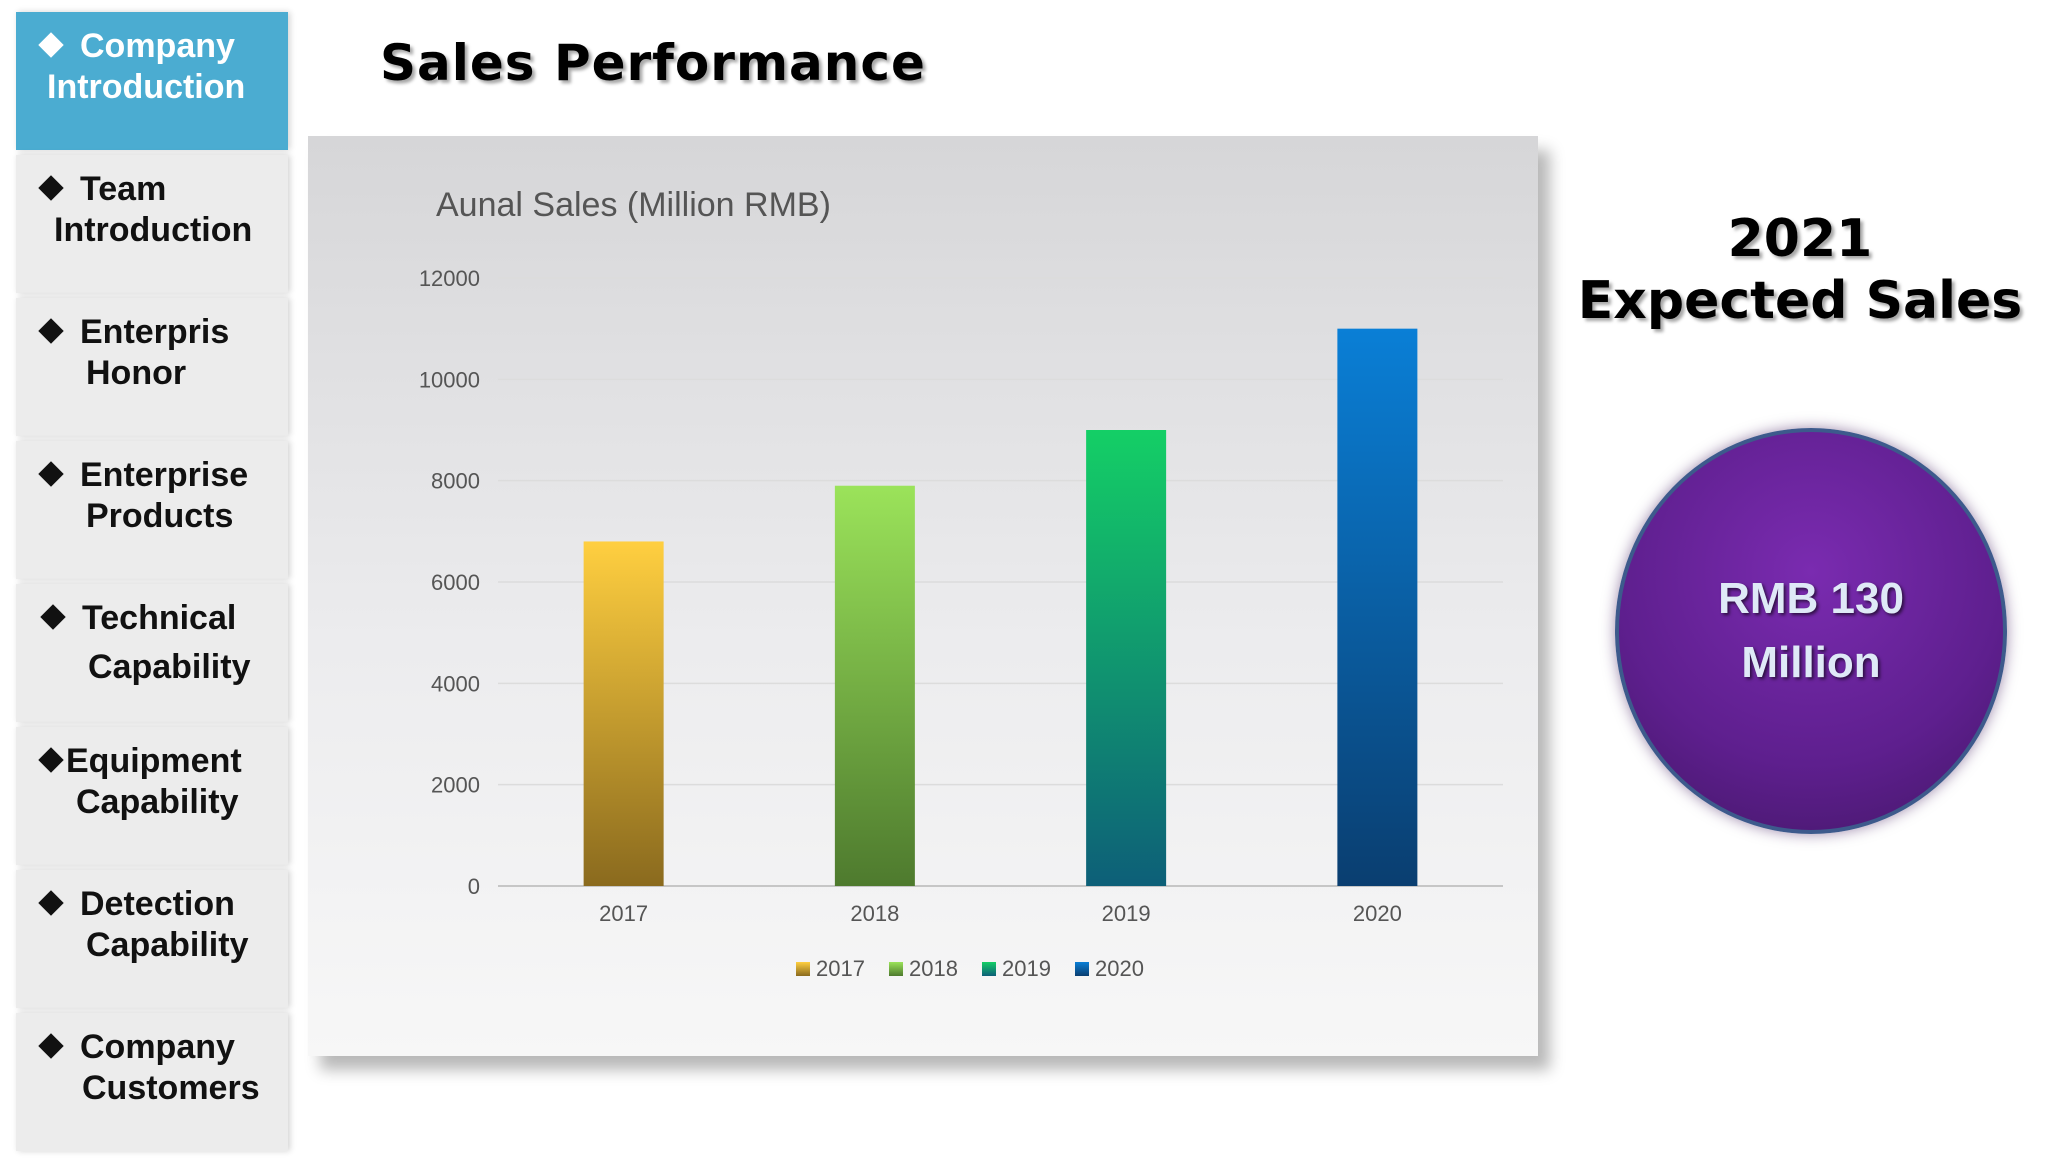 The image size is (2048, 1164). Describe the element at coordinates (154, 761) in the screenshot. I see `sidebar-item-label: Equipment` at that location.